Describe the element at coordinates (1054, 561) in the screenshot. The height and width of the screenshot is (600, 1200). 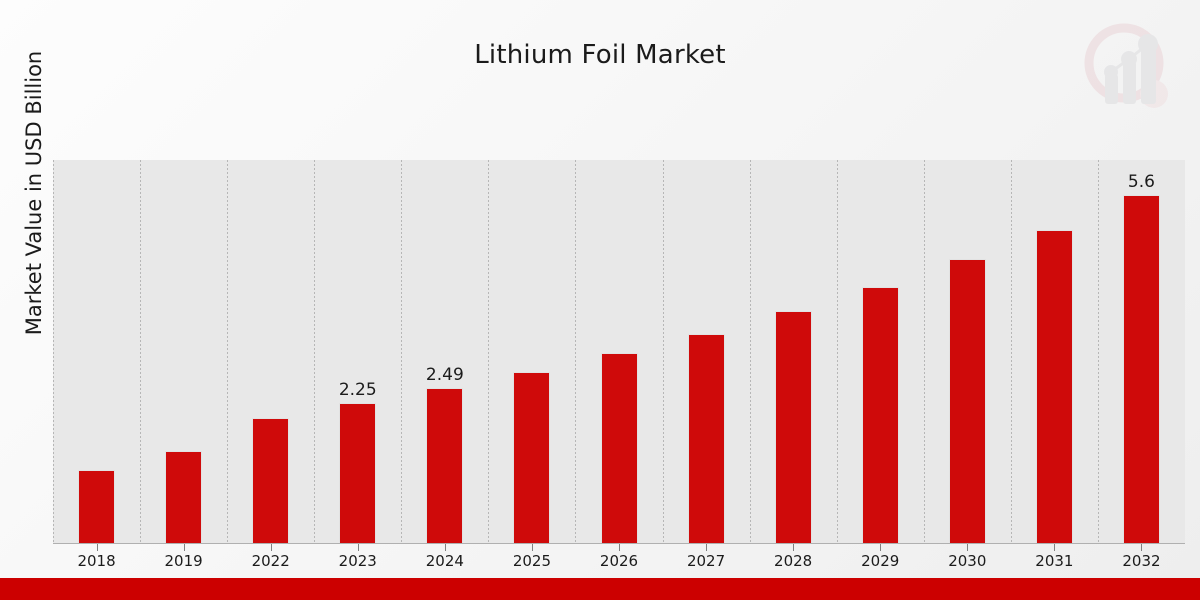
I see `x-tick-label-2031: 2031` at that location.